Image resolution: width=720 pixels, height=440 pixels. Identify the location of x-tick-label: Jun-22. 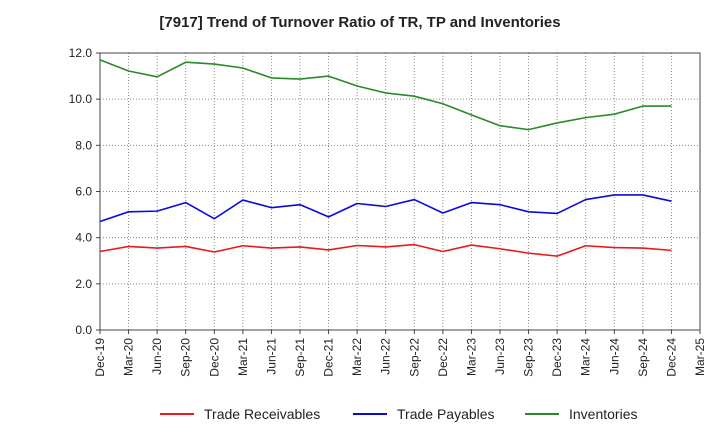
(386, 356).